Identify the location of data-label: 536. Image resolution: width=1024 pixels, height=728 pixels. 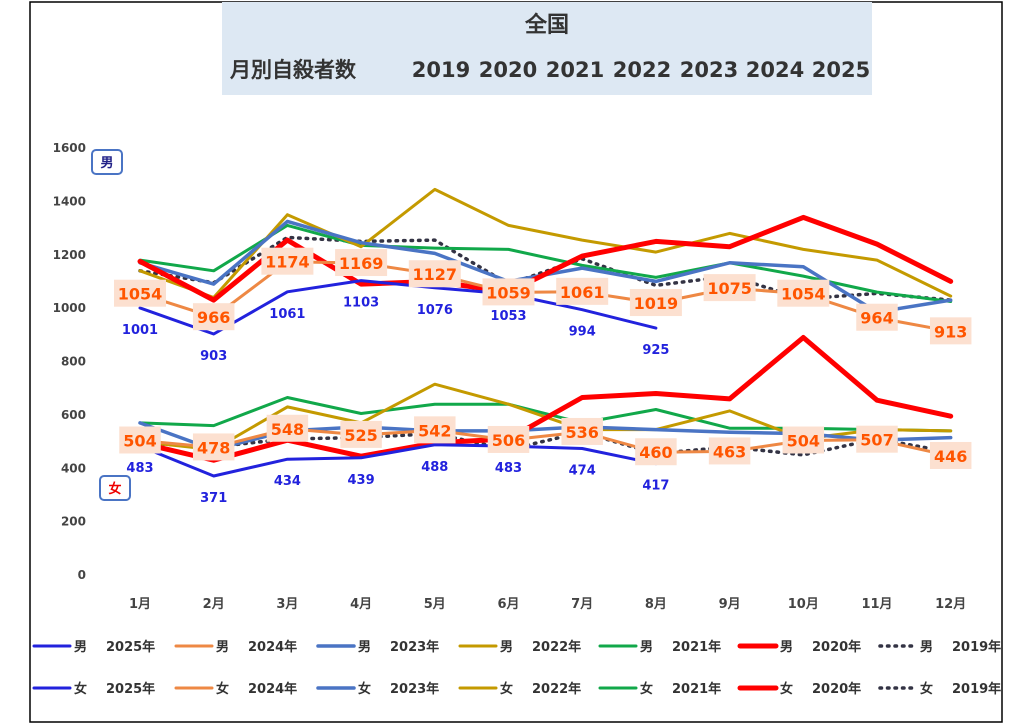
(581, 432).